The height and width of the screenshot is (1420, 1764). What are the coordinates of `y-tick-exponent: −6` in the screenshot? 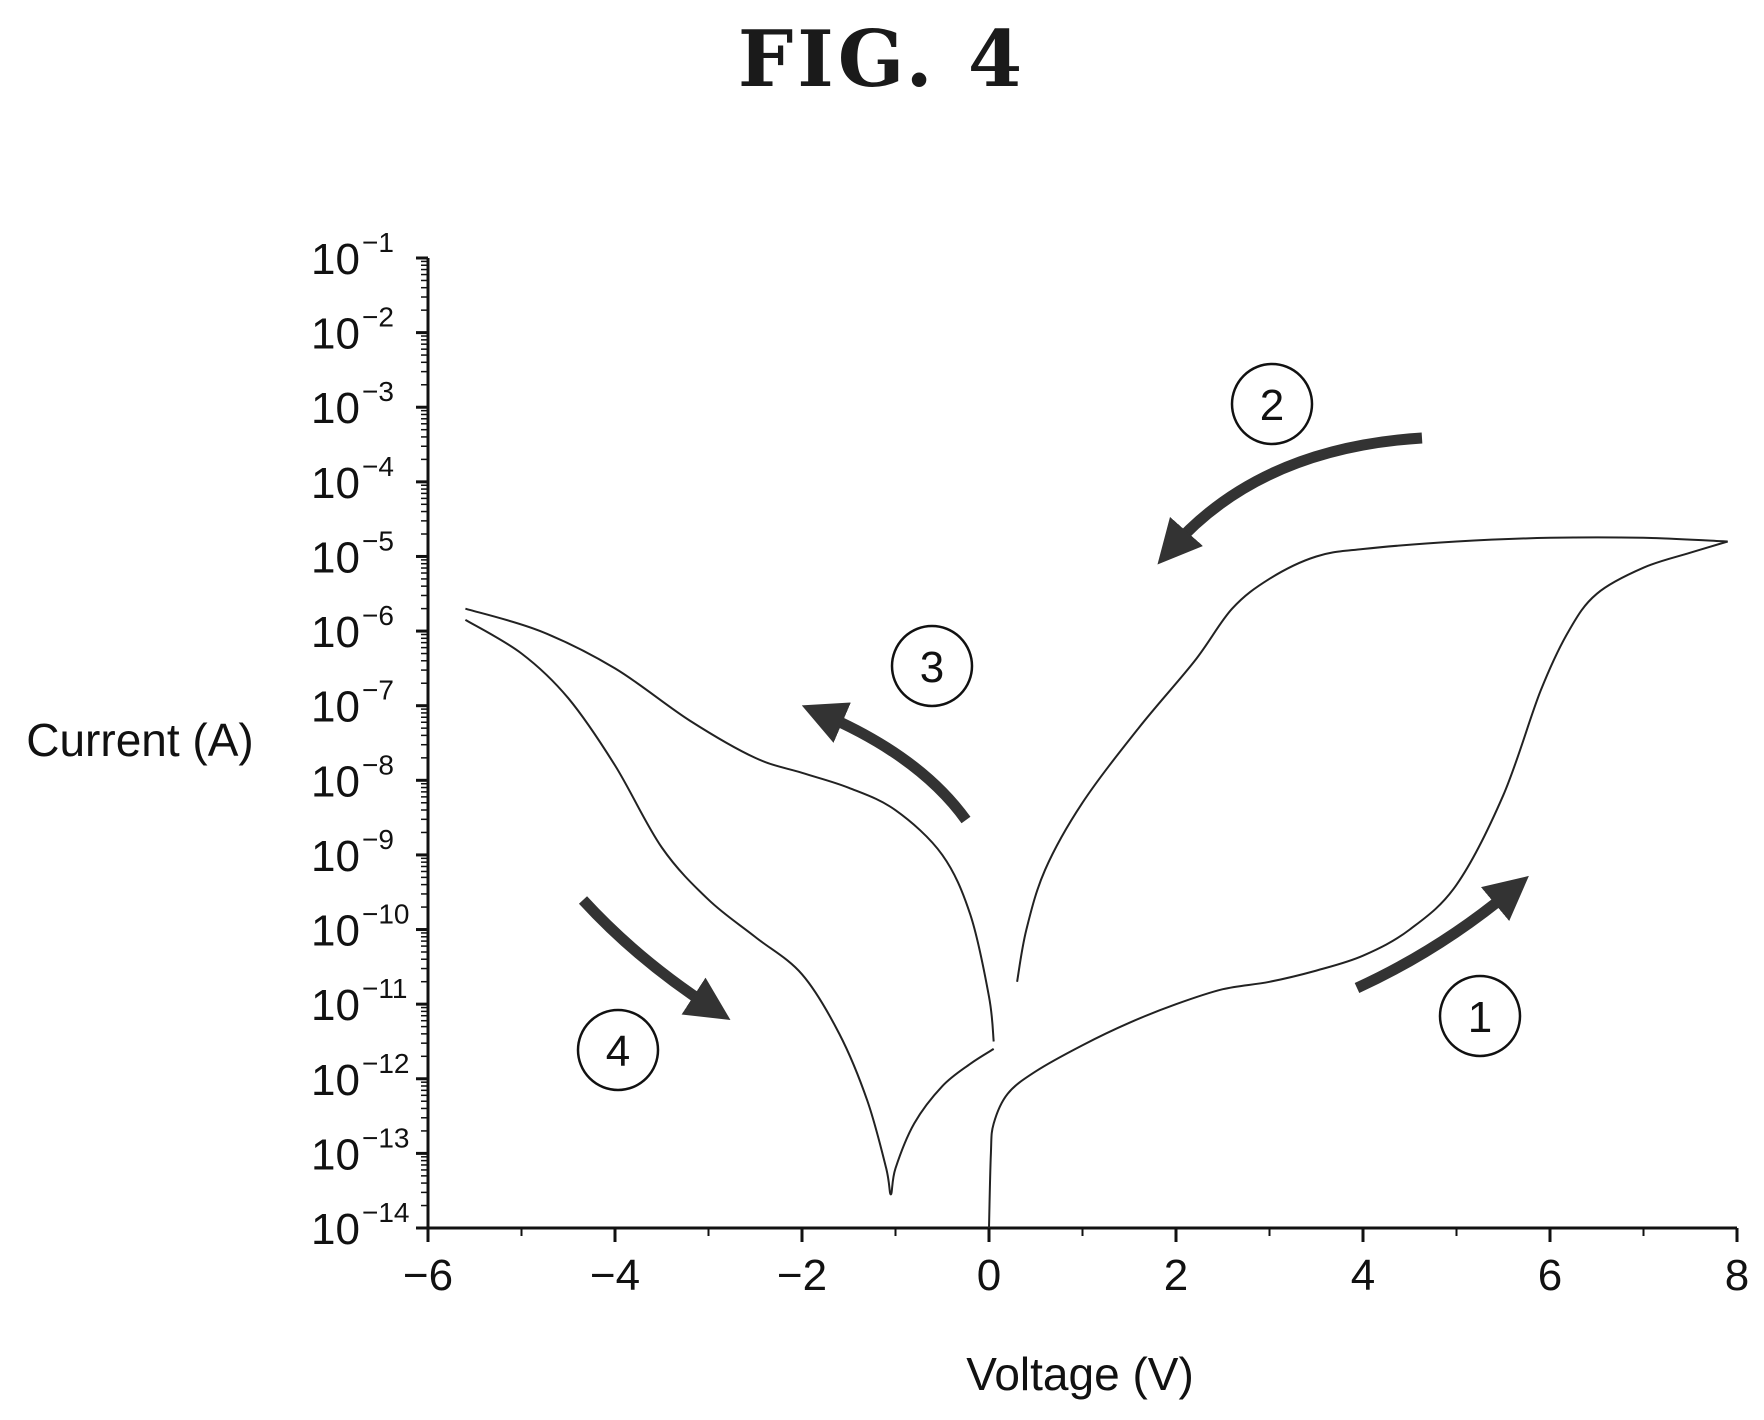 It's located at (378, 615).